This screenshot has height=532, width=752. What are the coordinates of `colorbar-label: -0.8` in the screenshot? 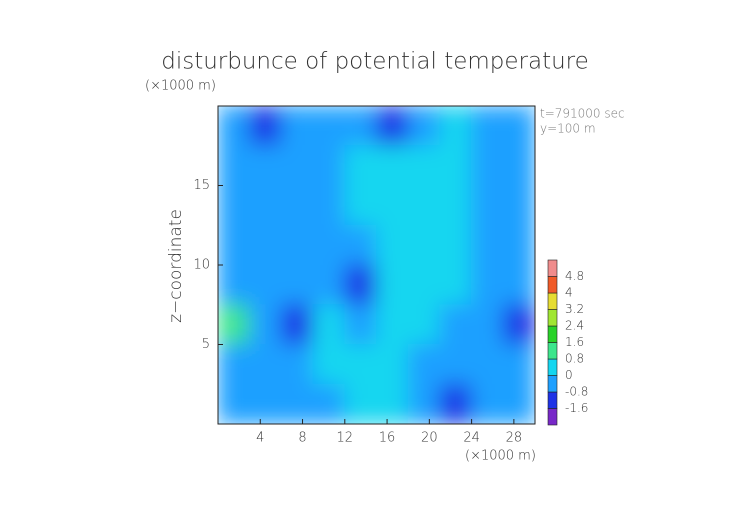 It's located at (576, 392).